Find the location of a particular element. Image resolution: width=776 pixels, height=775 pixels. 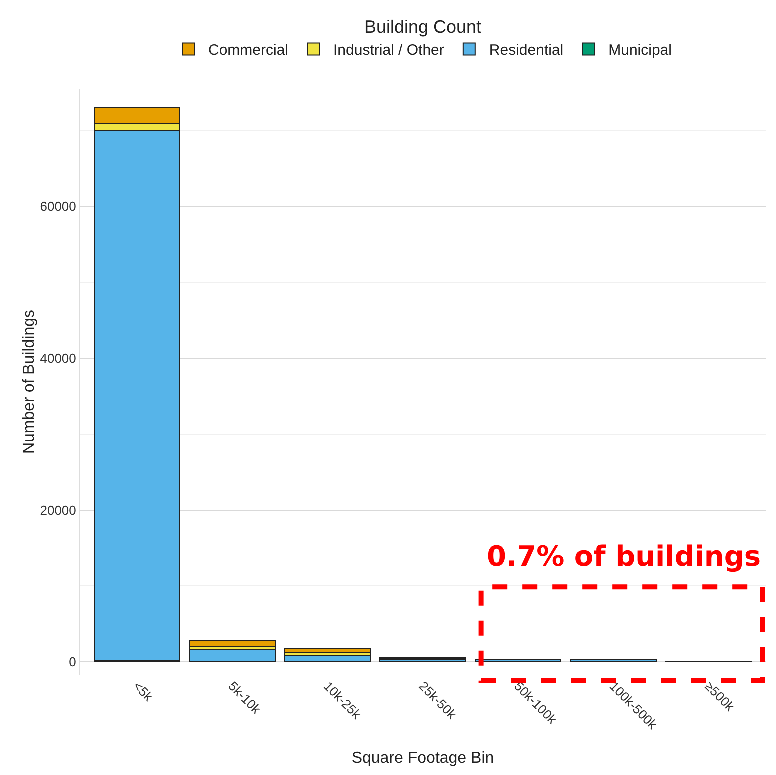

annotation: 0.7% of buildings is located at coordinates (624, 556).